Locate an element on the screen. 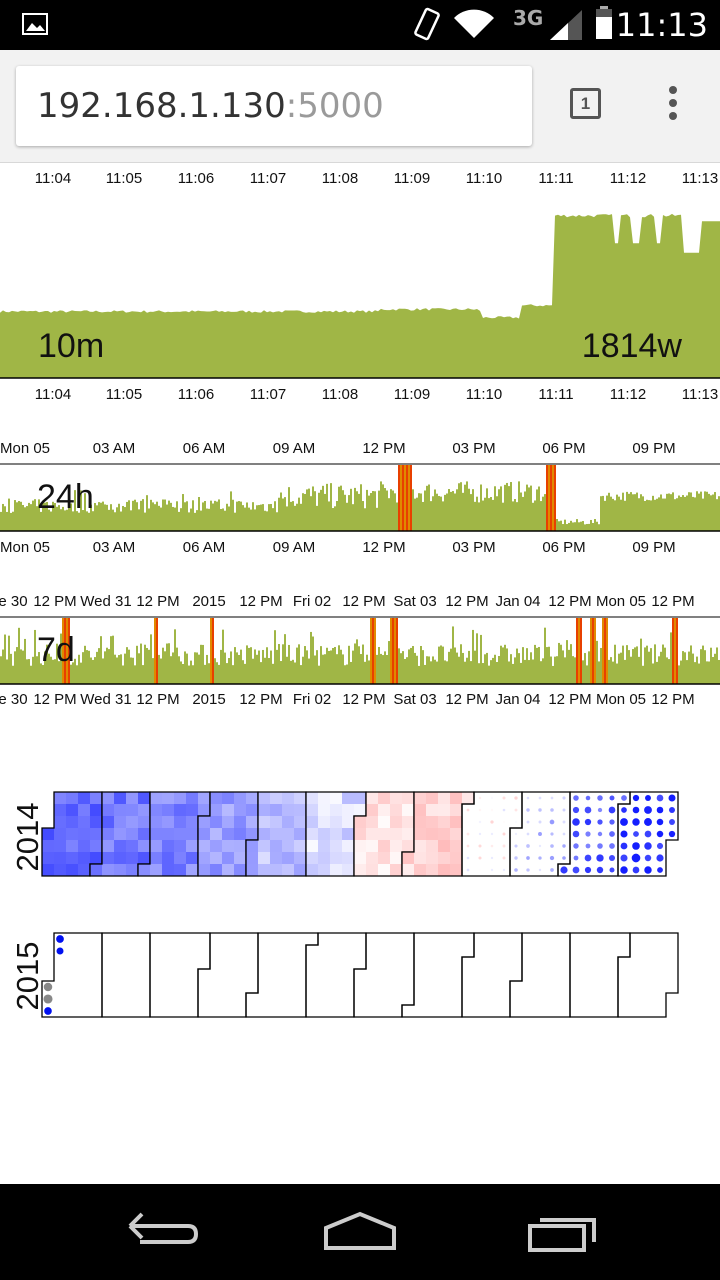 This screenshot has height=1280, width=720. url-field: 192.168.1.130:5000 is located at coordinates (274, 106).